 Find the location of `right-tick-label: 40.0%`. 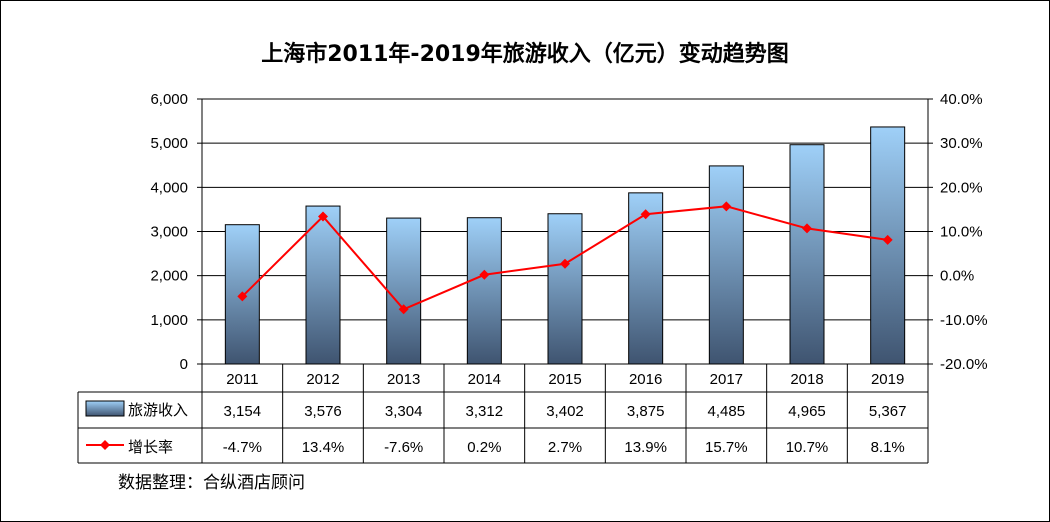

right-tick-label: 40.0% is located at coordinates (961, 99).